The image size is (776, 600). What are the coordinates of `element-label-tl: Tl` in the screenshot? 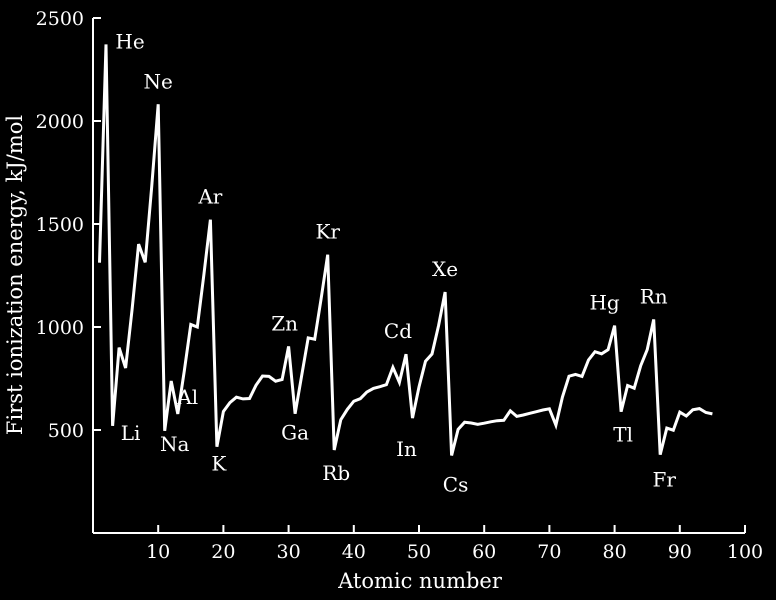 It's located at (623, 435).